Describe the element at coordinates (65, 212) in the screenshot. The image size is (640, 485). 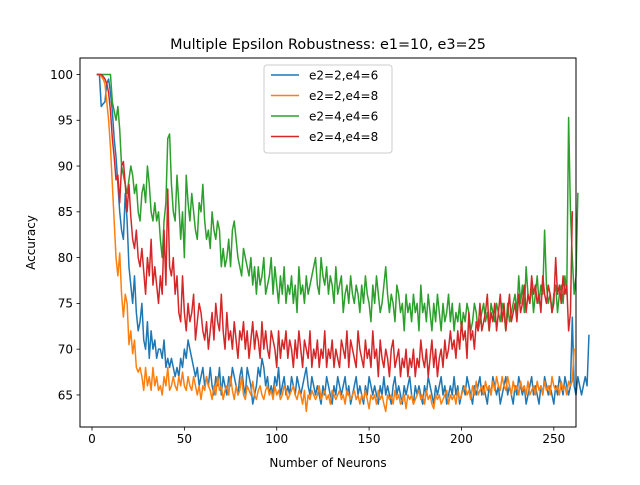
I see `y-tick-label: 85` at that location.